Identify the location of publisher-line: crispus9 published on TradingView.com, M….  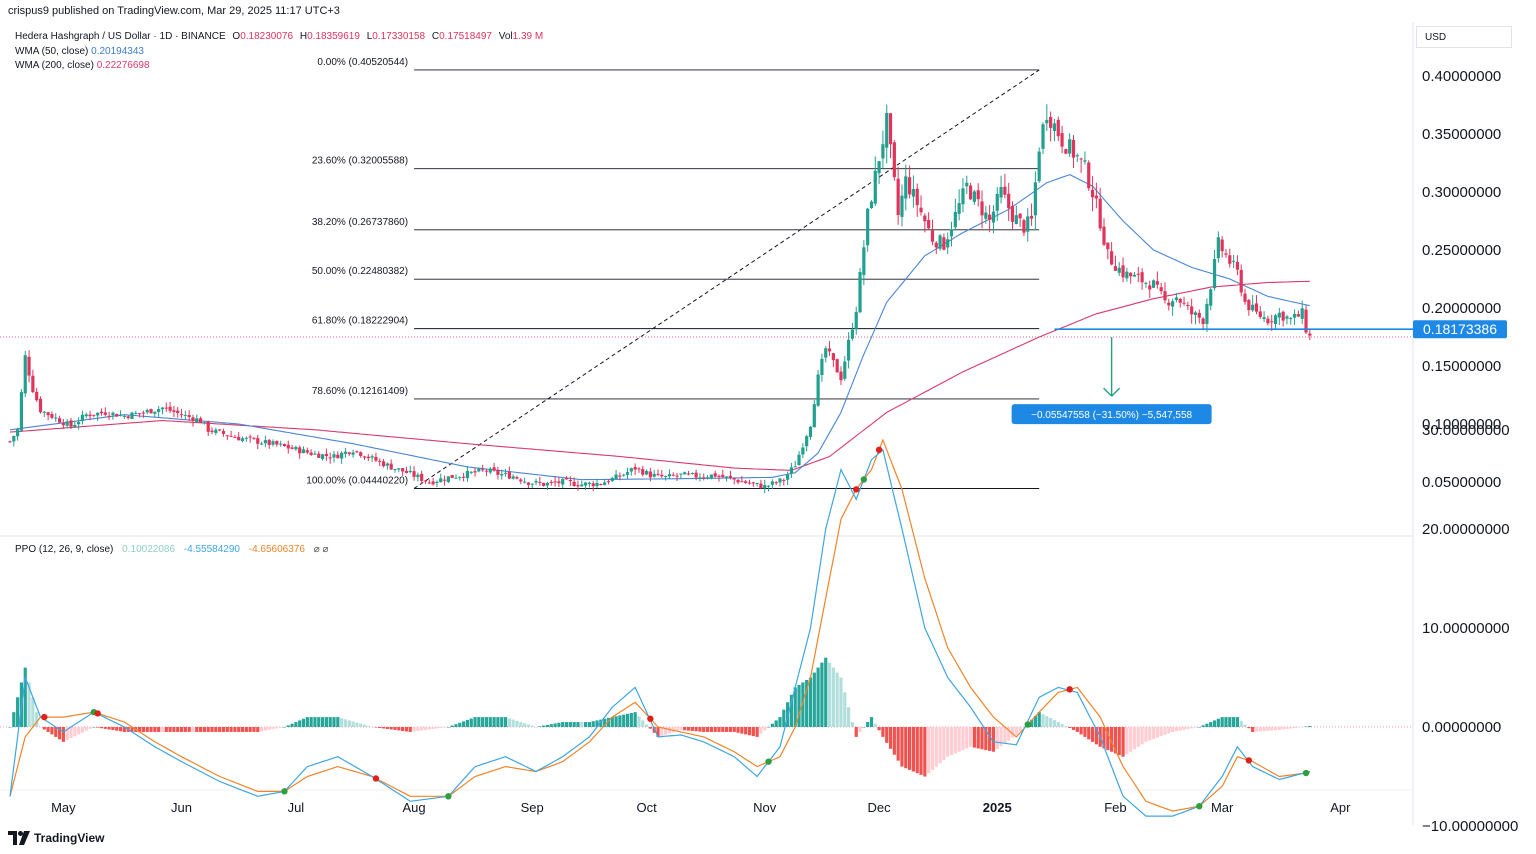
(174, 11).